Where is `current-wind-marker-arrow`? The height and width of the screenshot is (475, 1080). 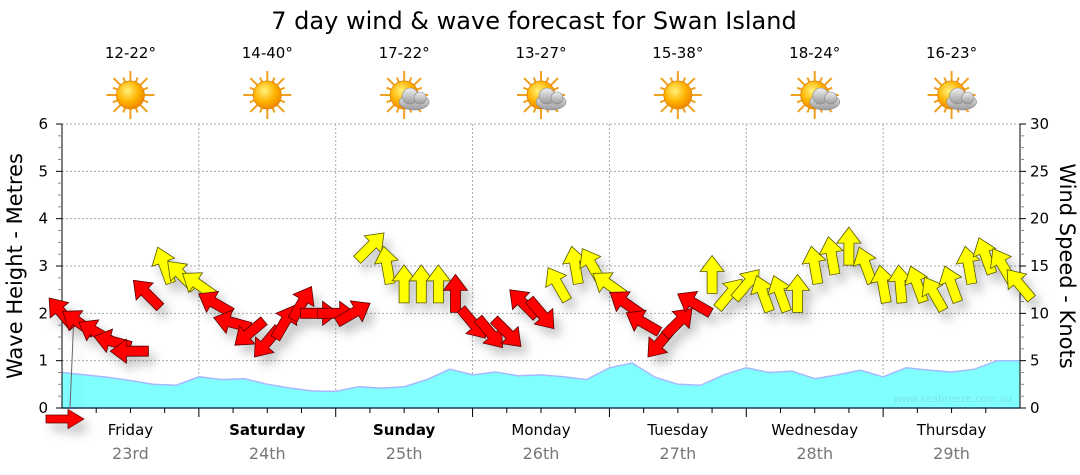
current-wind-marker-arrow is located at coordinates (65, 419).